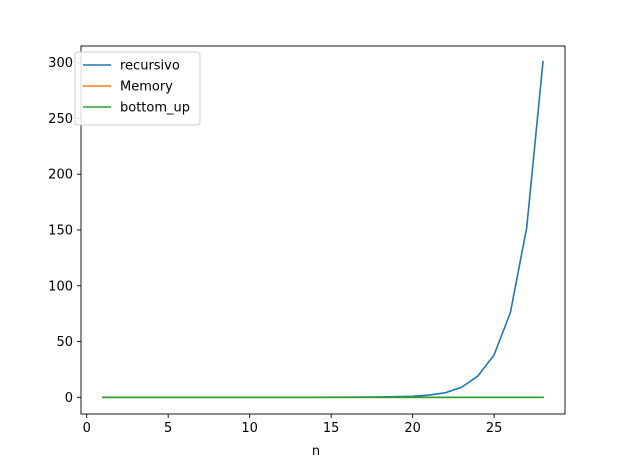  What do you see at coordinates (316, 451) in the screenshot?
I see `x-axis-label: n` at bounding box center [316, 451].